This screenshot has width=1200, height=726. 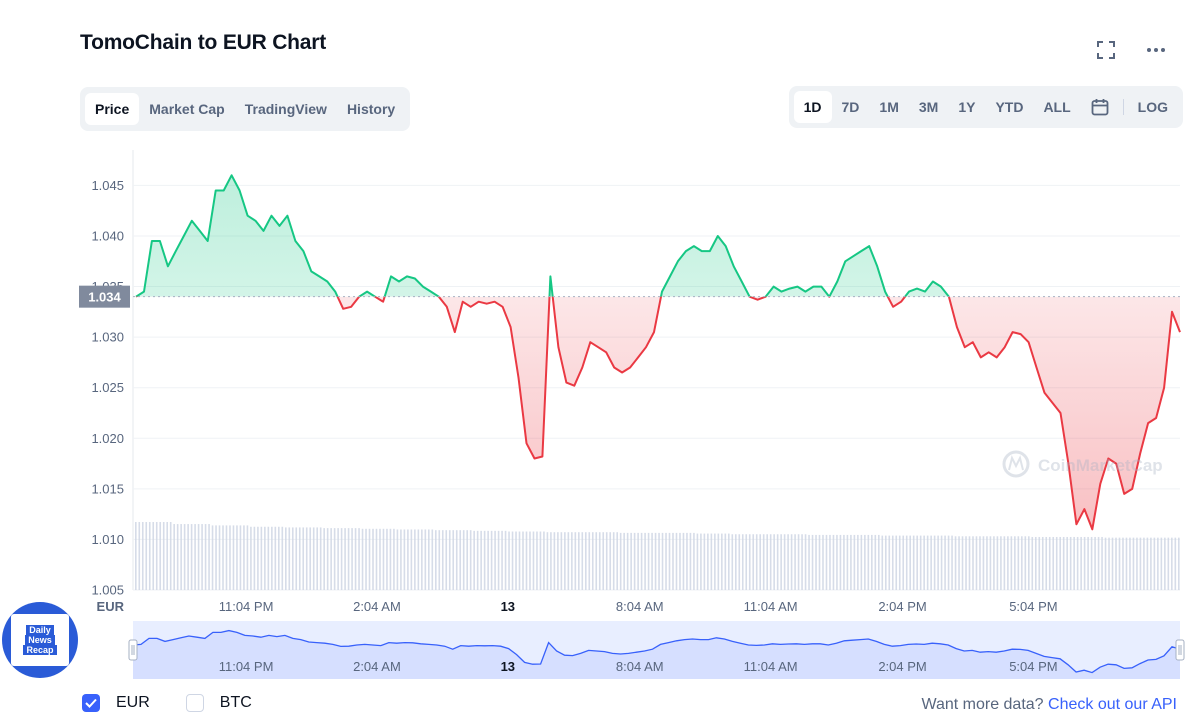 I want to click on btc-checkbox, so click(x=194, y=703).